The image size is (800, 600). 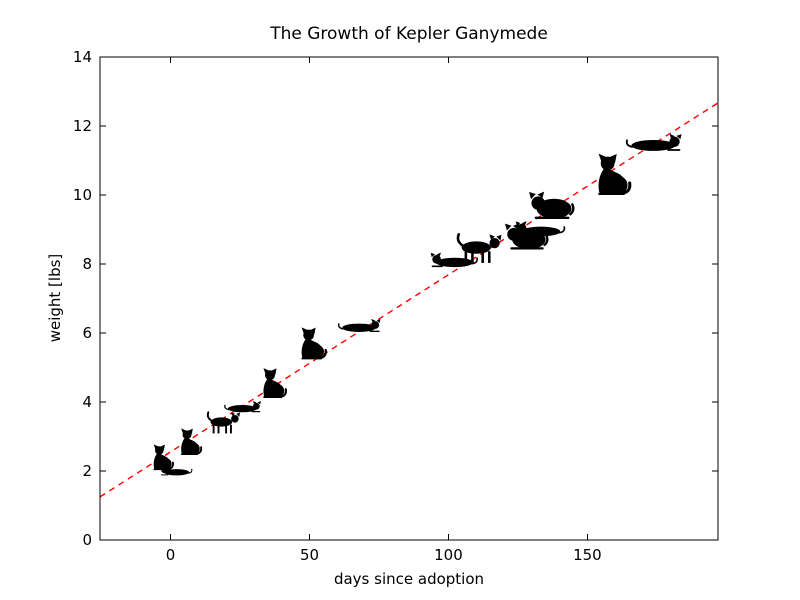 I want to click on y-tick-label: 8, so click(x=87, y=264).